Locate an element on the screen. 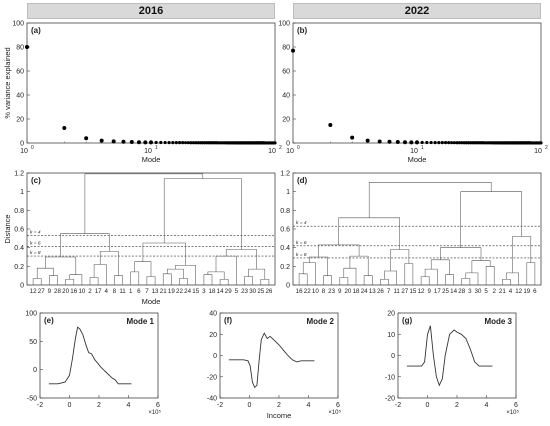 Image resolution: width=550 pixels, height=426 pixels. leaf-label: 6 is located at coordinates (139, 291).